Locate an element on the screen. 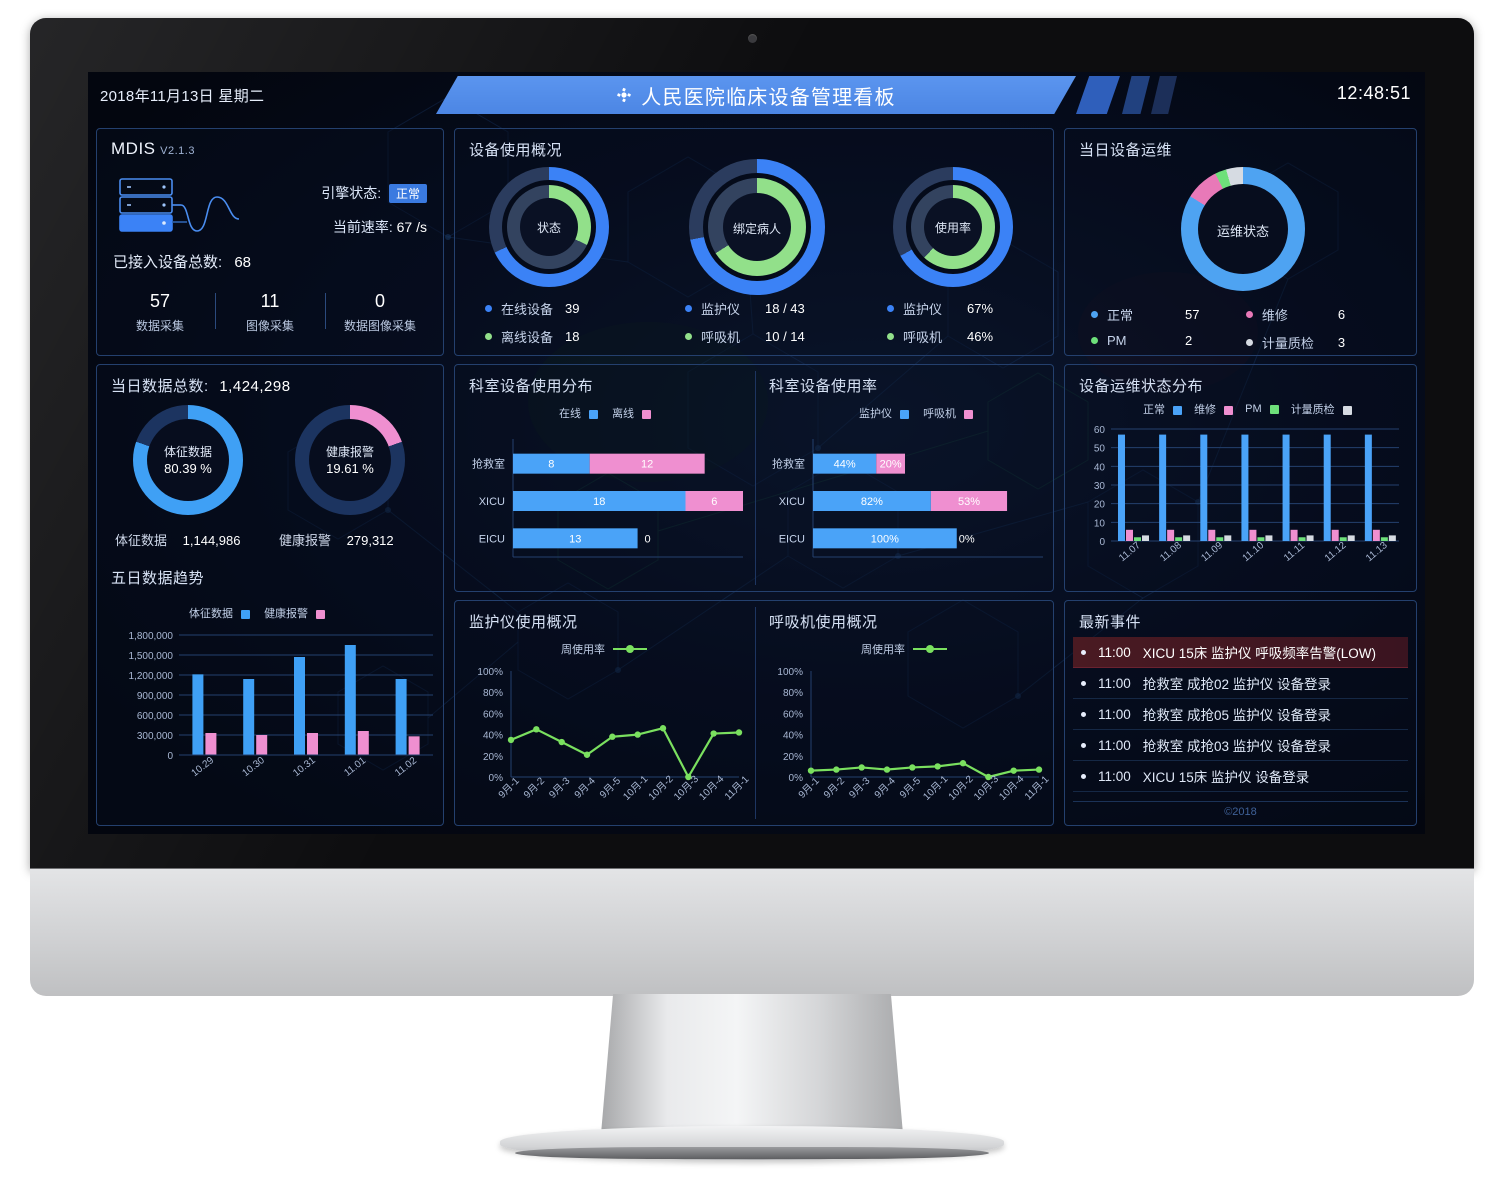  legend-item: 呼吸机 46% is located at coordinates (940, 336).